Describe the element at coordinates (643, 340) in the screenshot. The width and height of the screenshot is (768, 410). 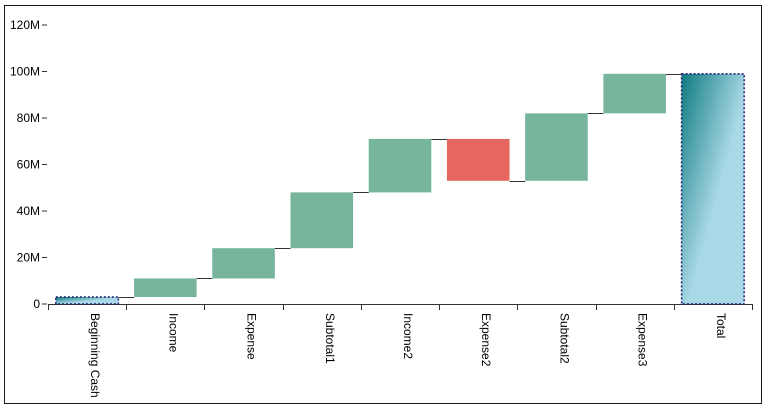
I see `x-category-label: Expense3` at that location.